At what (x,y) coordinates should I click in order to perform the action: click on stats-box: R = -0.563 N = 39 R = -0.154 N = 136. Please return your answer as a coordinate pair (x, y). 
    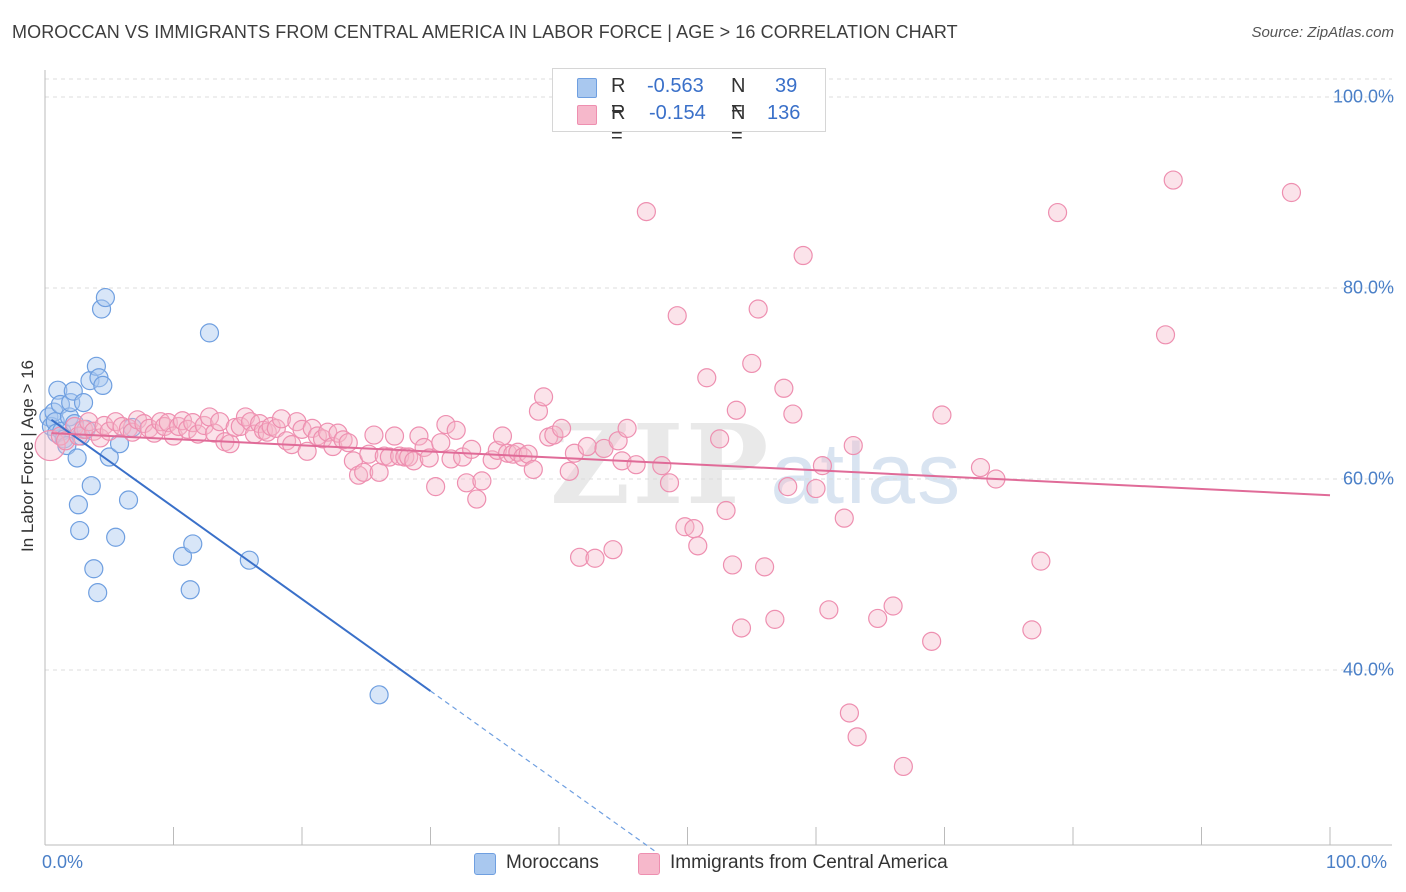
    Looking at the image, I should click on (689, 107).